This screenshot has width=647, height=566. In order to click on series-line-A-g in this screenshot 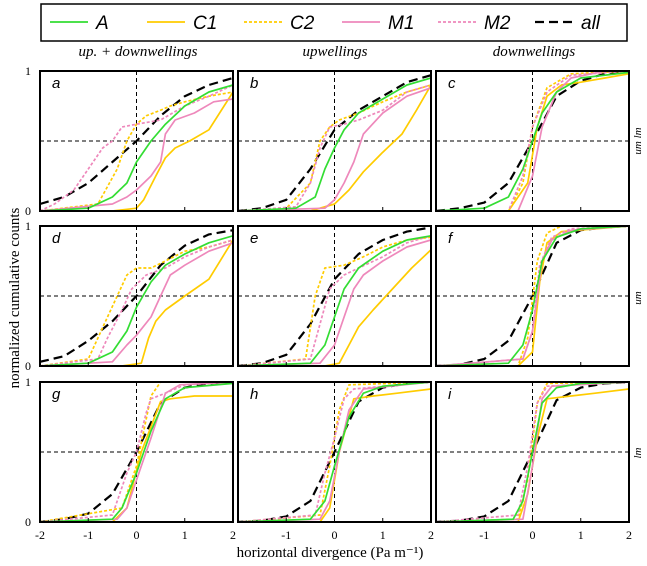, I will do `click(136, 452)`.